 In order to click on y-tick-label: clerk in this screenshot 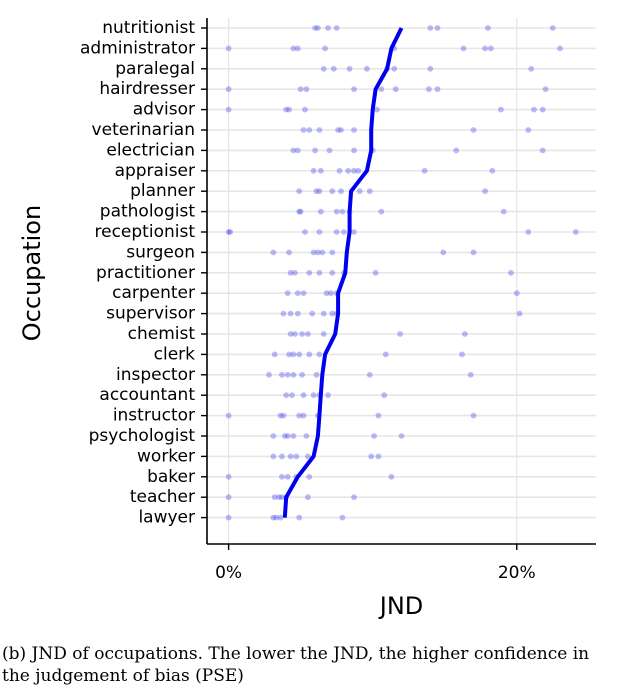, I will do `click(175, 354)`.